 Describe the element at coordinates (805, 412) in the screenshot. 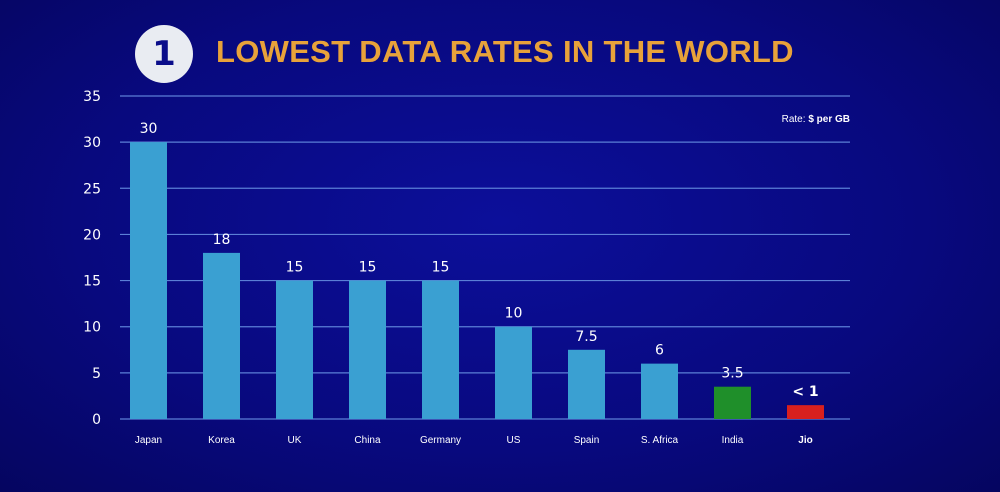

I see `bar-jio` at that location.